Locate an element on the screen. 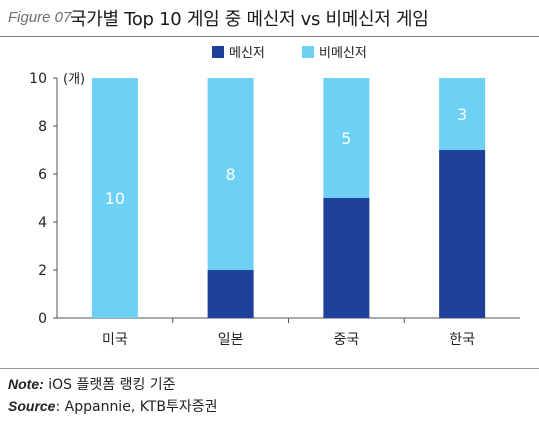 This screenshot has width=539, height=429. y-tick-label: 2 is located at coordinates (42, 271).